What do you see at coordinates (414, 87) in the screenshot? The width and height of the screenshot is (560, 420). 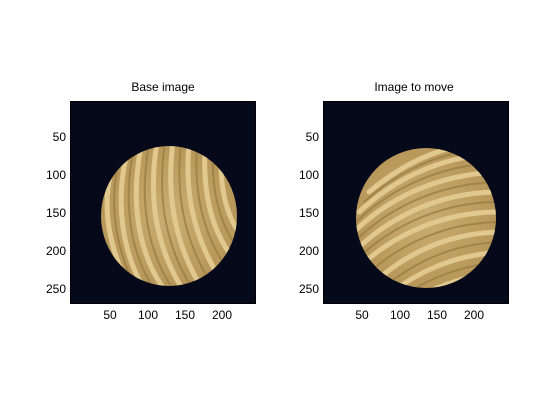 I see `panel-title-move: Image to move` at bounding box center [414, 87].